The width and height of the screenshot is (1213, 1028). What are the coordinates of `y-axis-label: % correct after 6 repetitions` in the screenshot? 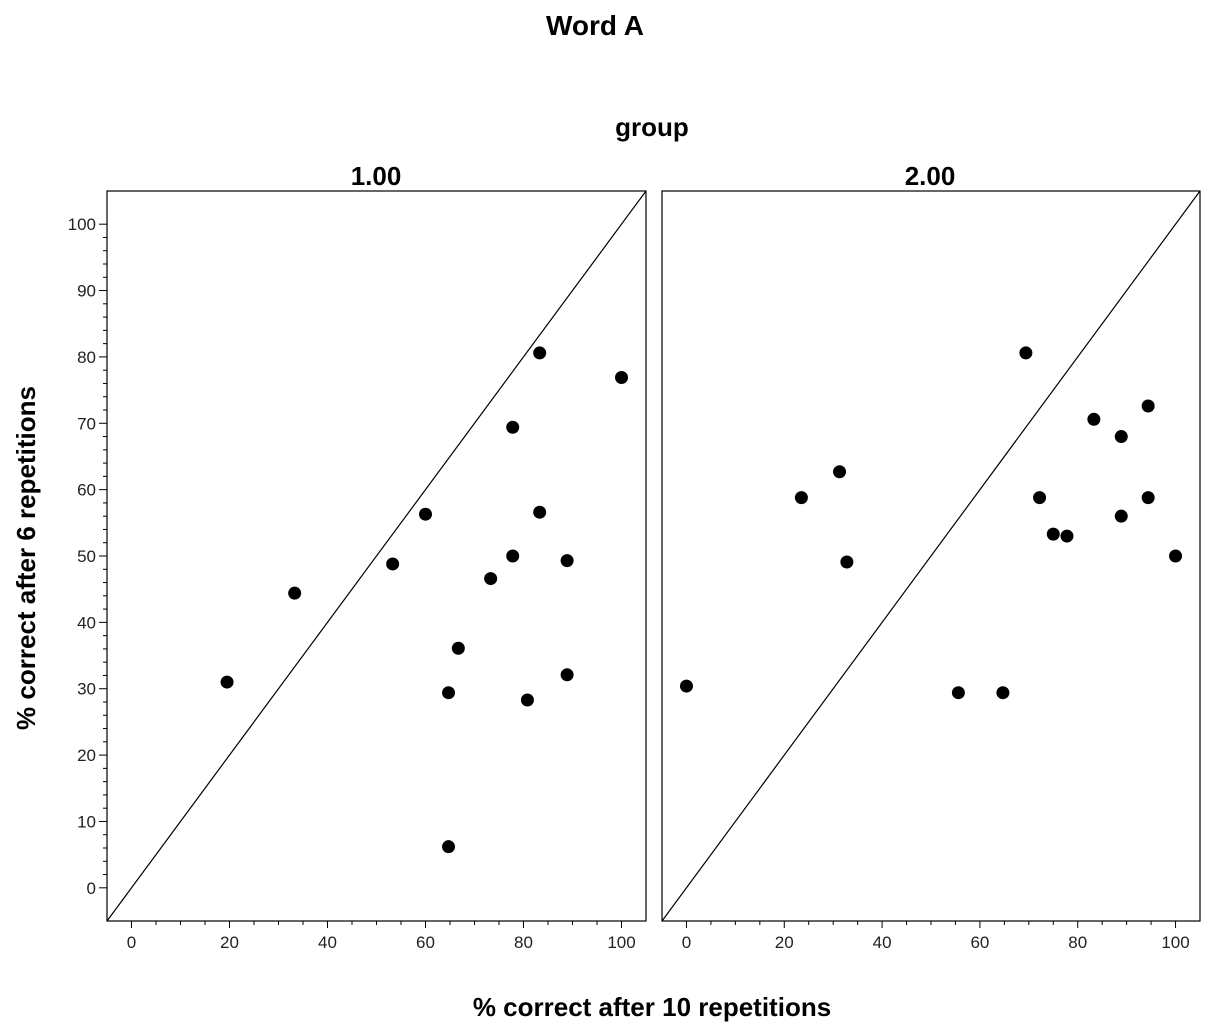 It's located at (26, 558).